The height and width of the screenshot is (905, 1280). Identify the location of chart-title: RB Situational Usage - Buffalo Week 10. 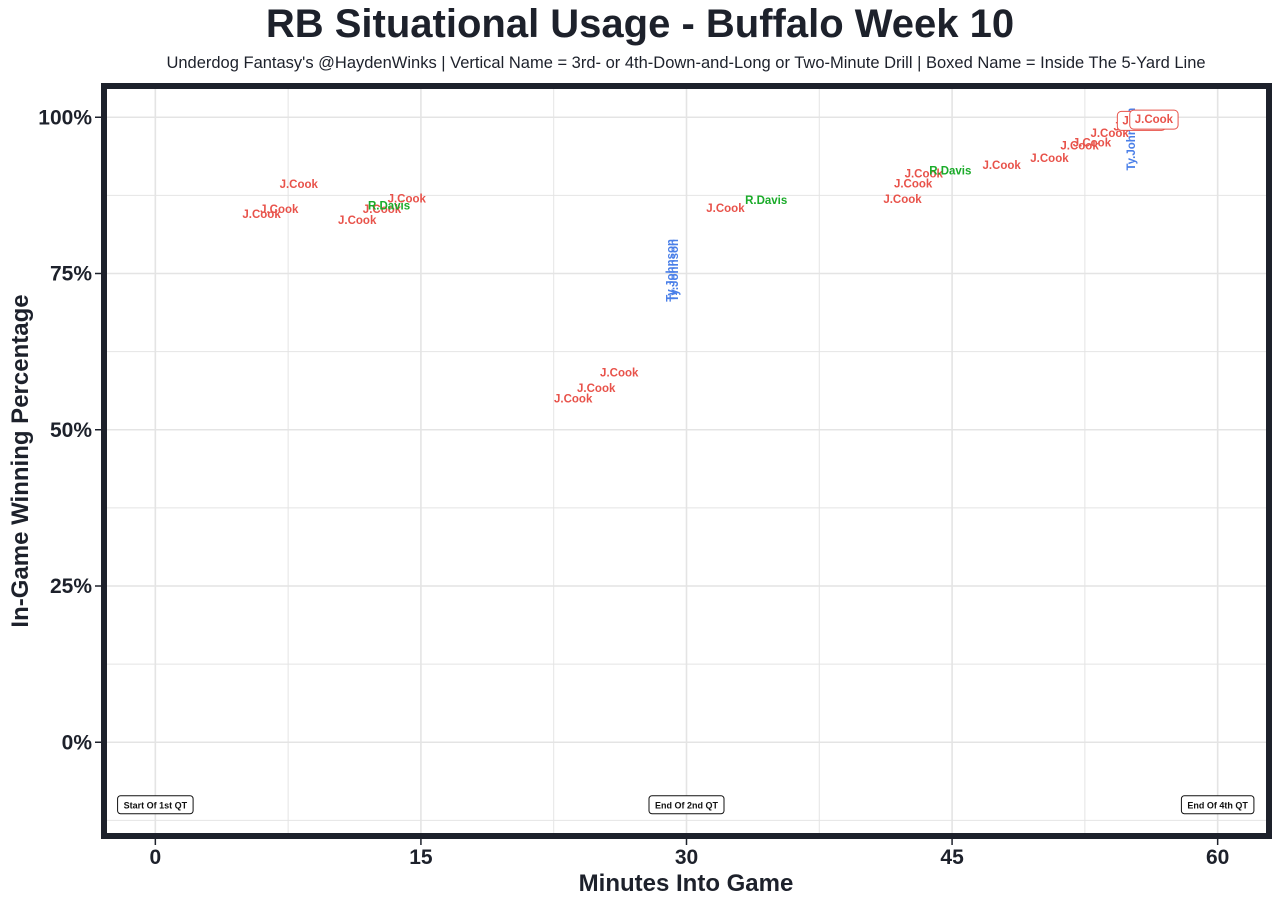
(640, 24).